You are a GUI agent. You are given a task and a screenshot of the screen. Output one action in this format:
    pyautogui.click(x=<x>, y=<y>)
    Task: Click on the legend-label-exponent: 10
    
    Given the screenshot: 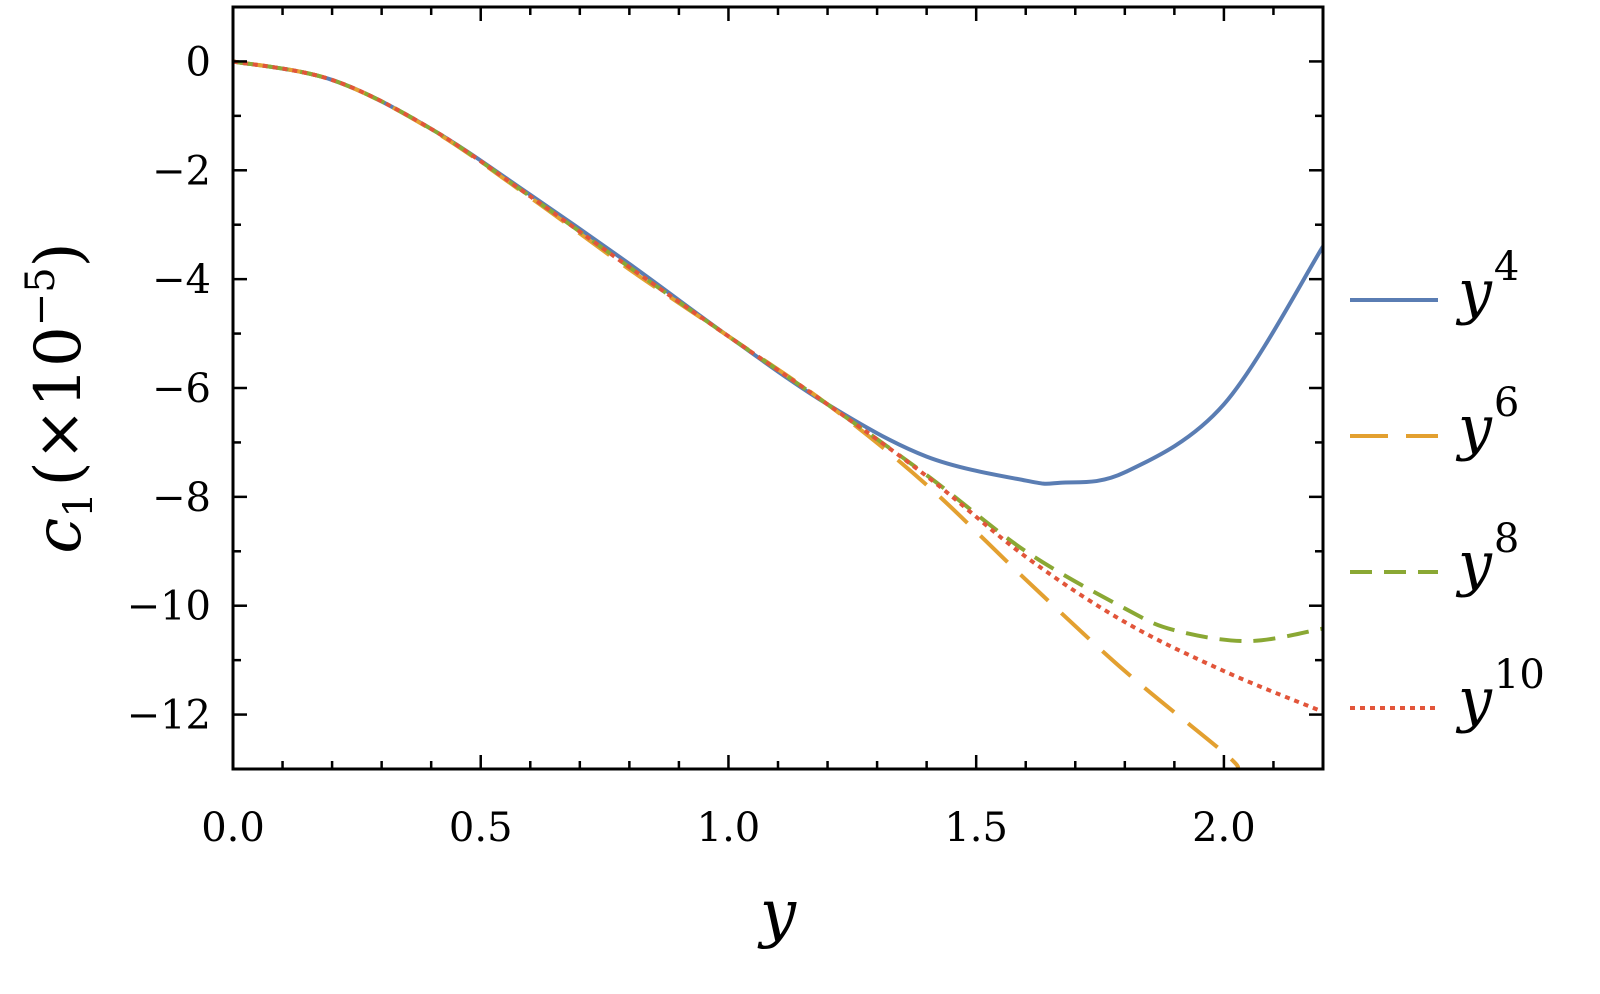 What is the action you would take?
    pyautogui.click(x=1519, y=675)
    